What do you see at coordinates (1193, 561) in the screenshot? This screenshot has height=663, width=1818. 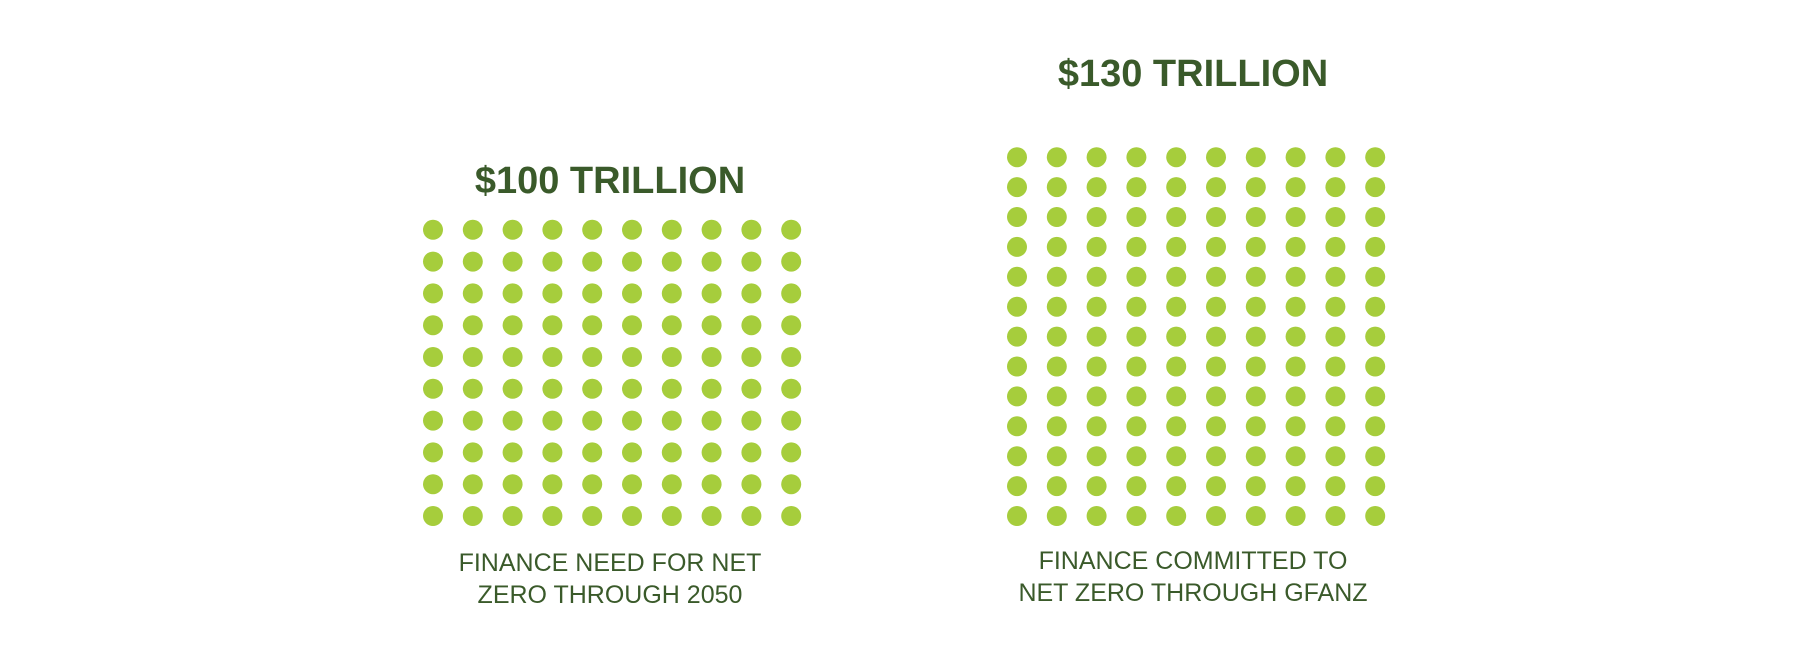 I see `panel-caption-line-1: FINANCE COMMITTED TO` at bounding box center [1193, 561].